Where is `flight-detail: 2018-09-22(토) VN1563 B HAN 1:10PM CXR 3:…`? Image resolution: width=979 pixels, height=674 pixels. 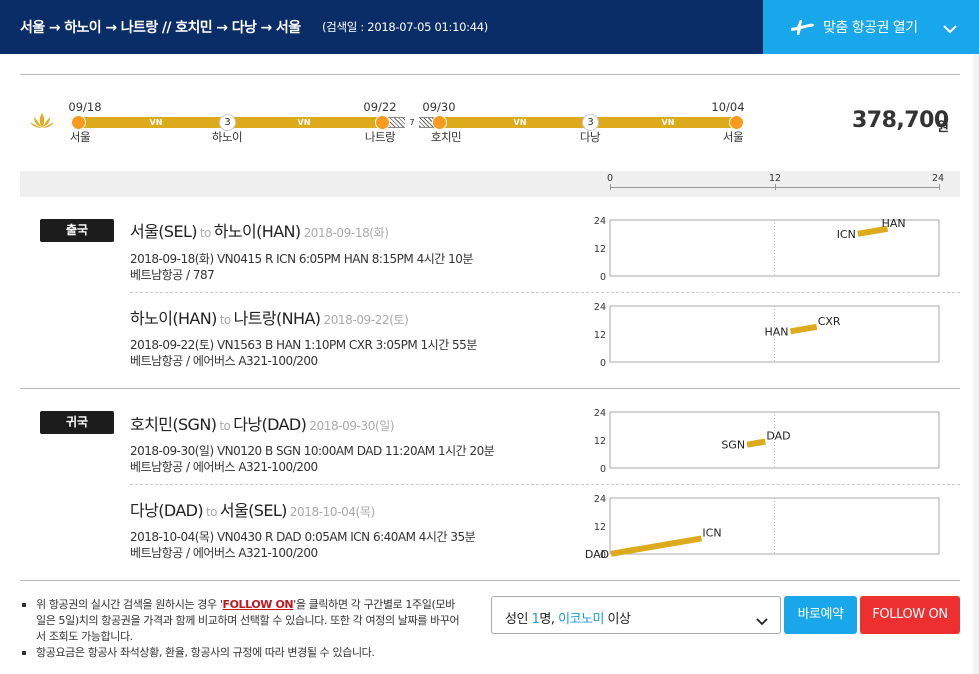
flight-detail: 2018-09-22(토) VN1563 B HAN 1:10PM CXR 3:… is located at coordinates (303, 345).